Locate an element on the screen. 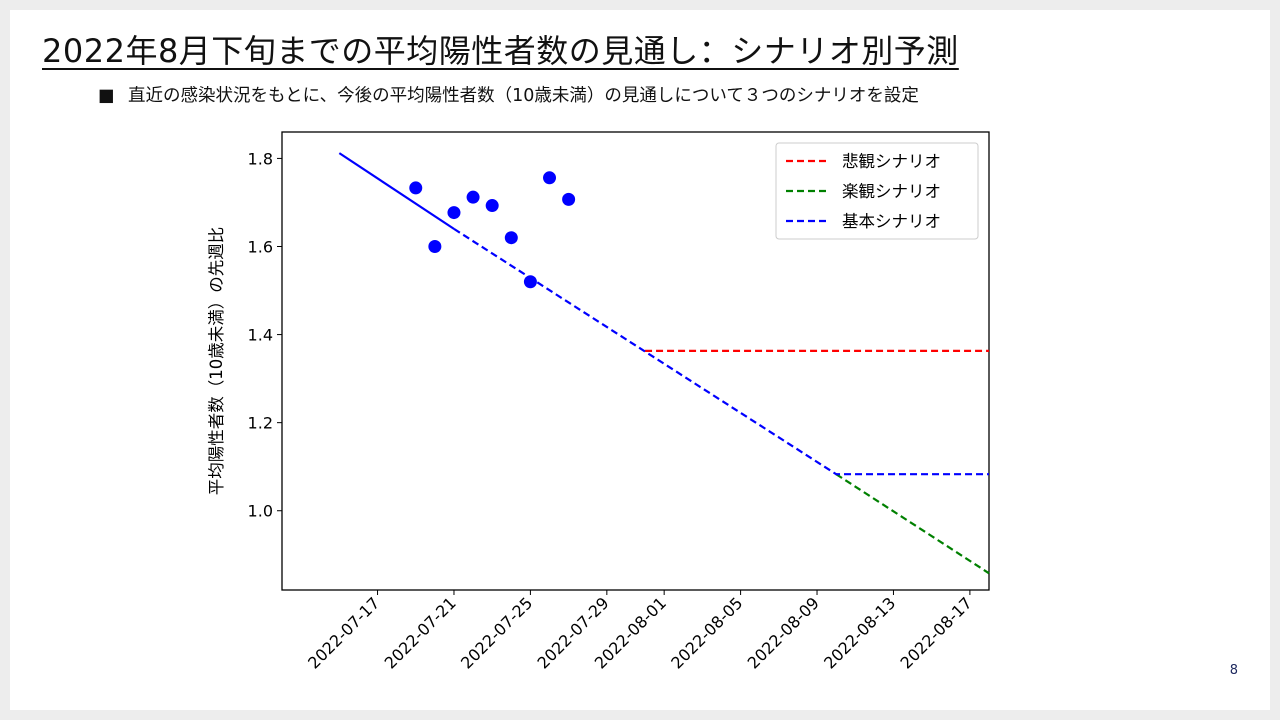 The width and height of the screenshot is (1280, 720). y-tick-label: 1.6 is located at coordinates (260, 247).